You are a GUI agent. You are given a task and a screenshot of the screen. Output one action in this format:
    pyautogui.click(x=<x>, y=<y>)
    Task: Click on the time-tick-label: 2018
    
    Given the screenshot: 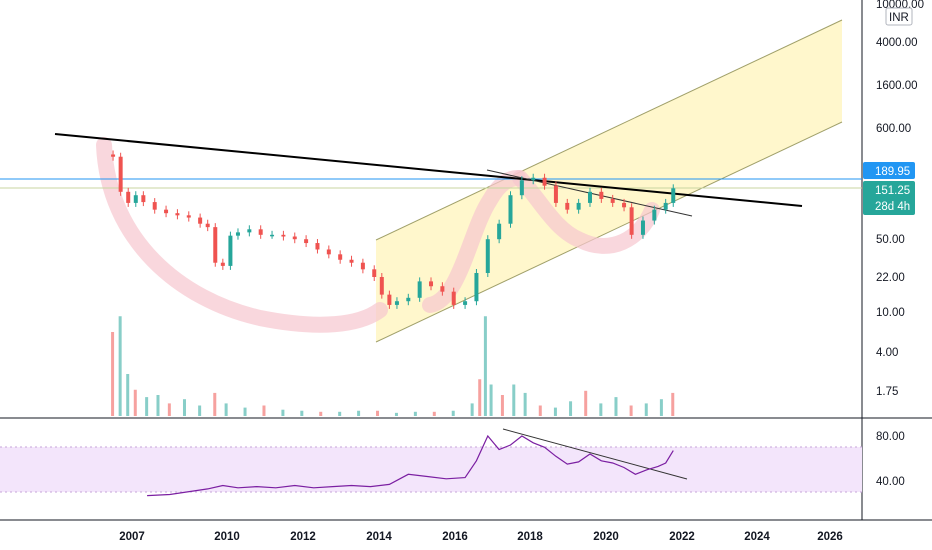 What is the action you would take?
    pyautogui.click(x=530, y=537)
    